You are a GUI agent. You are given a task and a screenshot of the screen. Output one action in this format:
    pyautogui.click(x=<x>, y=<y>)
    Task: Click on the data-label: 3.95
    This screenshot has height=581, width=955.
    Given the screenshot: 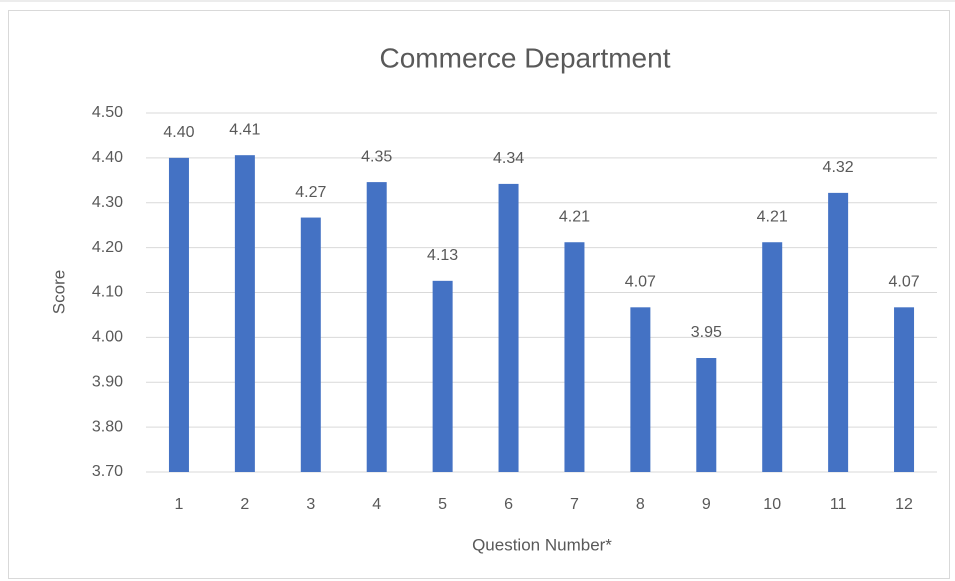 What is the action you would take?
    pyautogui.click(x=706, y=332)
    